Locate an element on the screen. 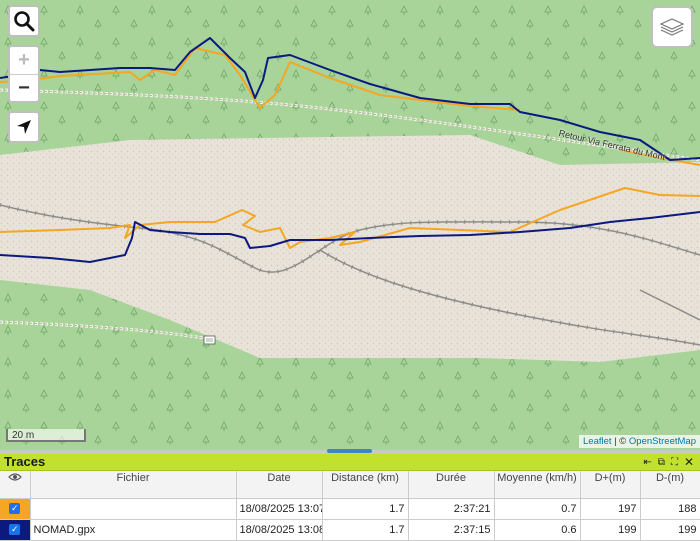 Image resolution: width=700 pixels, height=541 pixels. zoom-control: + − is located at coordinates (24, 74).